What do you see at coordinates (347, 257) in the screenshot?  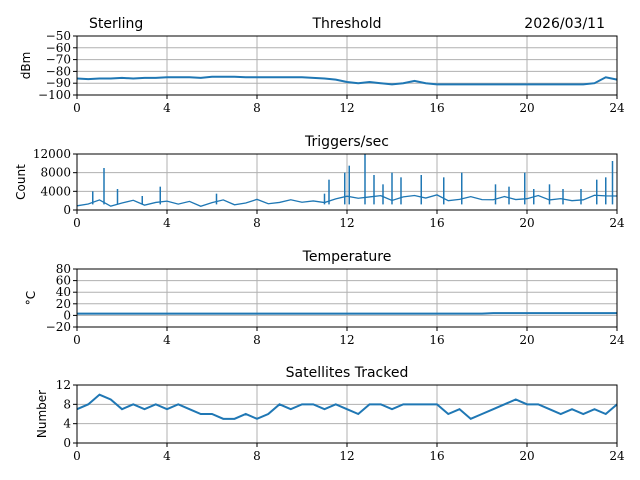 I see `subplot-title: Temperature` at bounding box center [347, 257].